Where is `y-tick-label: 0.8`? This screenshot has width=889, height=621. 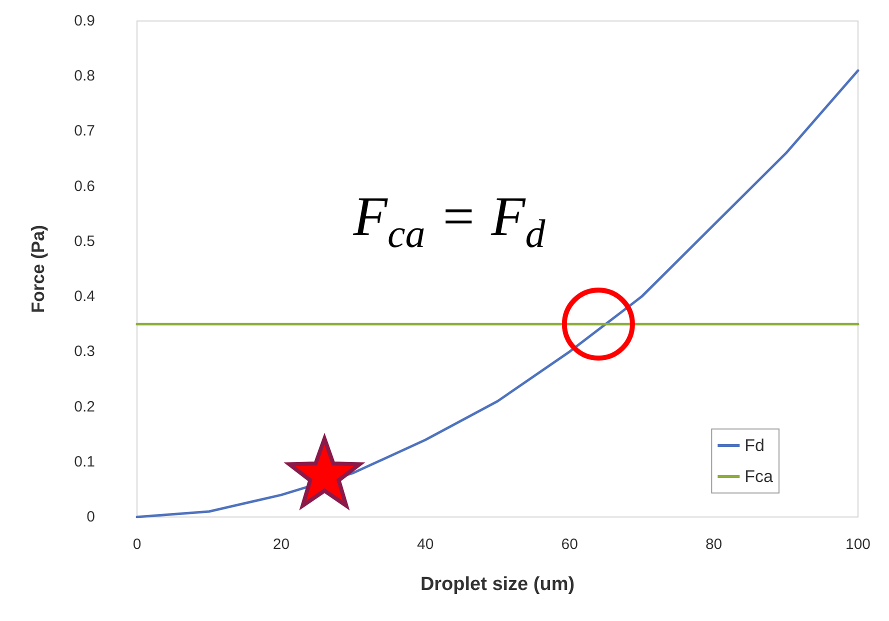
y-tick-label: 0.8 is located at coordinates (84, 76).